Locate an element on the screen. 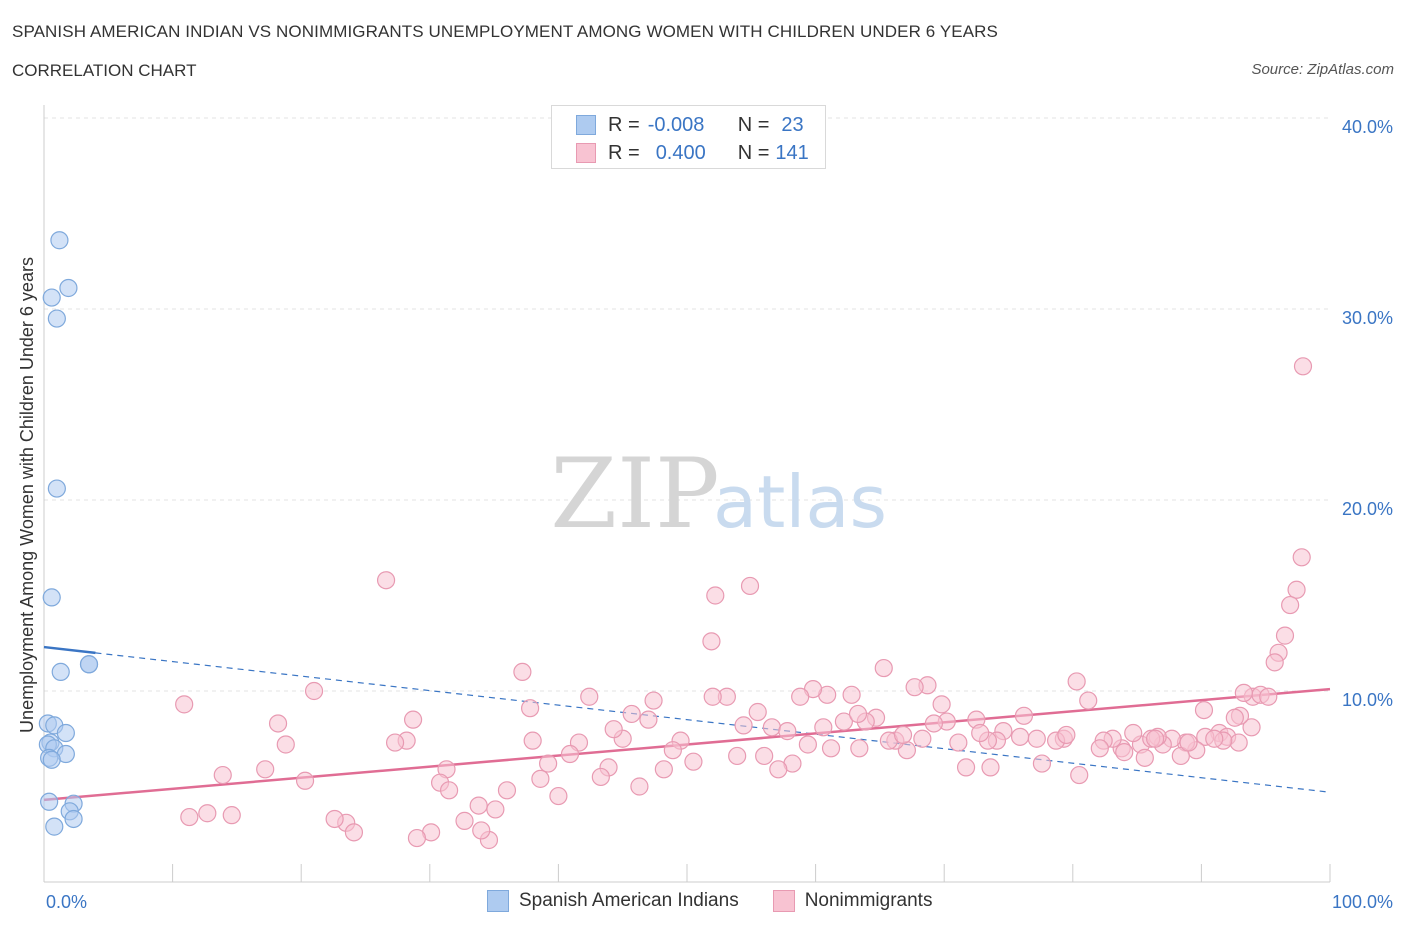 Image resolution: width=1406 pixels, height=930 pixels. trend-line-spanish-american-indians-dashed is located at coordinates (713, 722).